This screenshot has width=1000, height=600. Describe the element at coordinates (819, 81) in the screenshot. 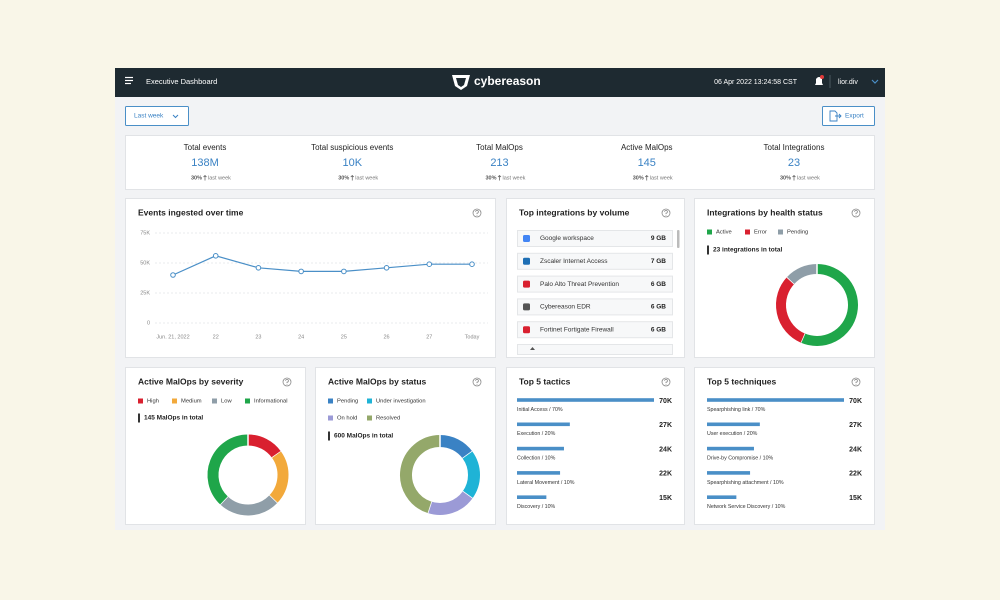

I see `bell-icon` at that location.